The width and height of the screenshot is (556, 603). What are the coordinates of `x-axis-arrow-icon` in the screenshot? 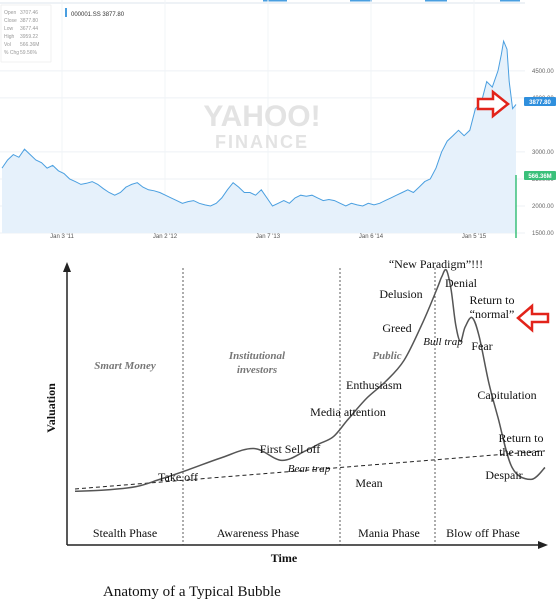 It's located at (543, 545).